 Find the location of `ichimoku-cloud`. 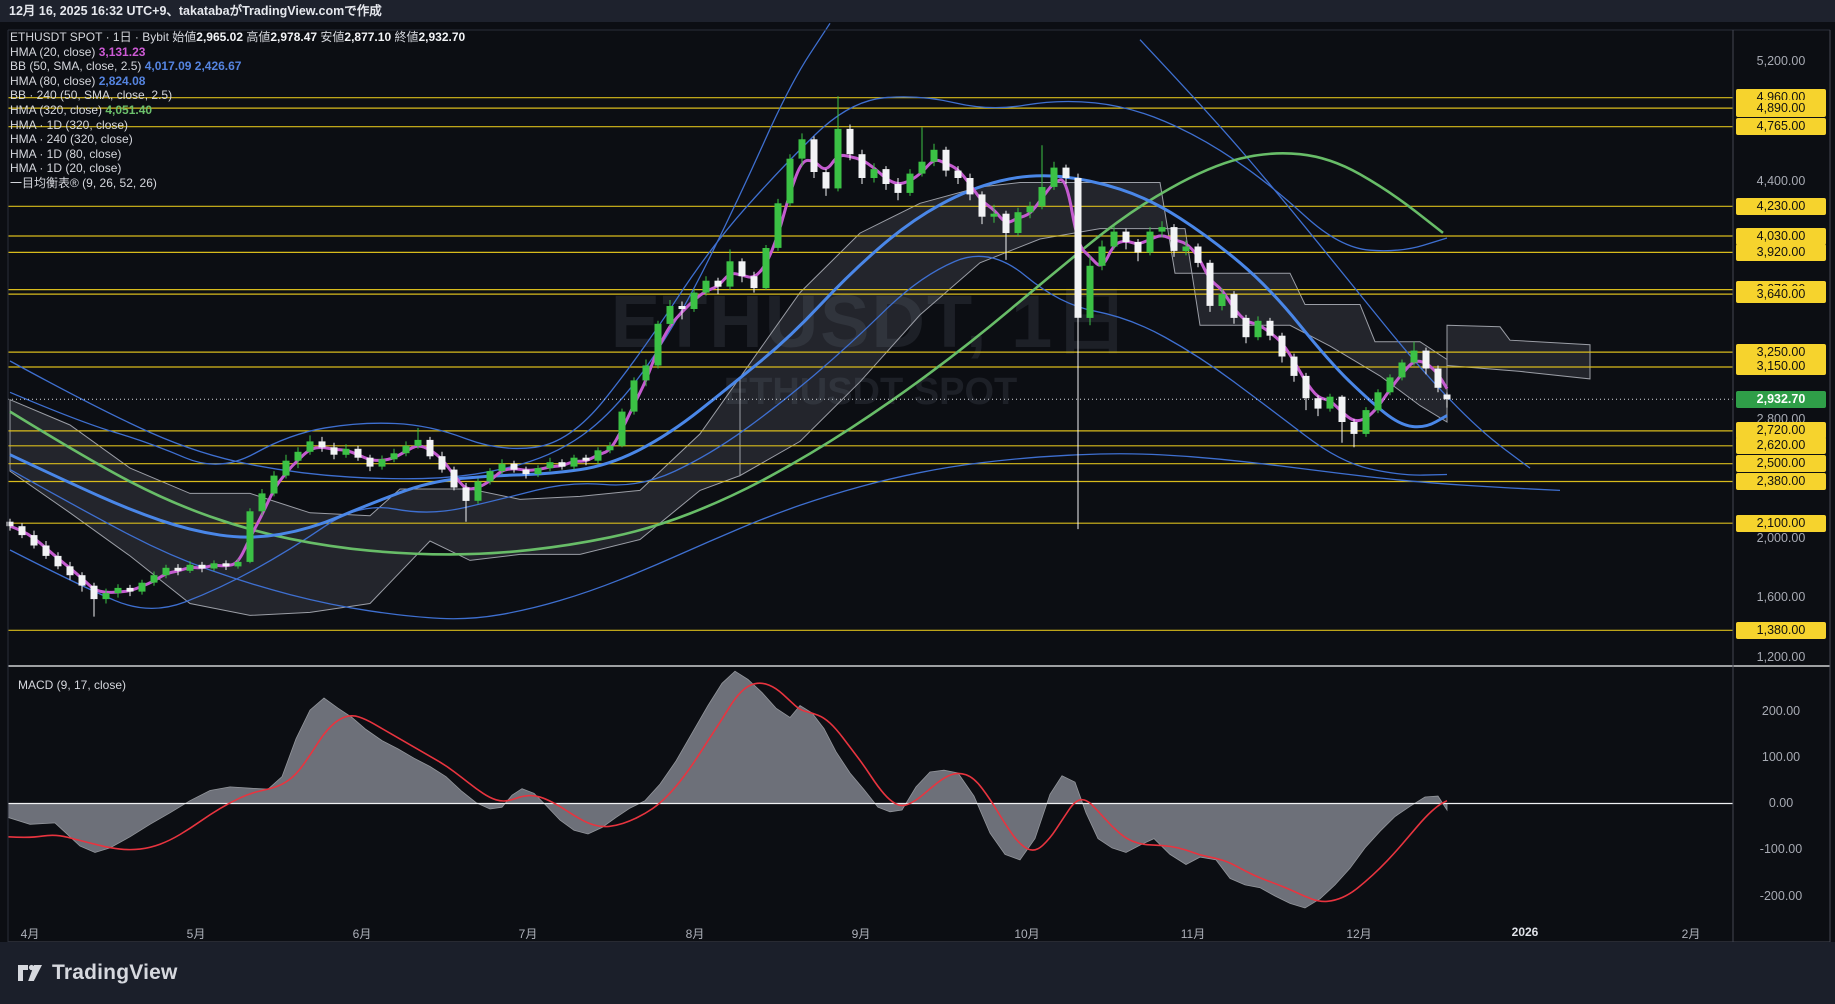

ichimoku-cloud is located at coordinates (1093, 329).